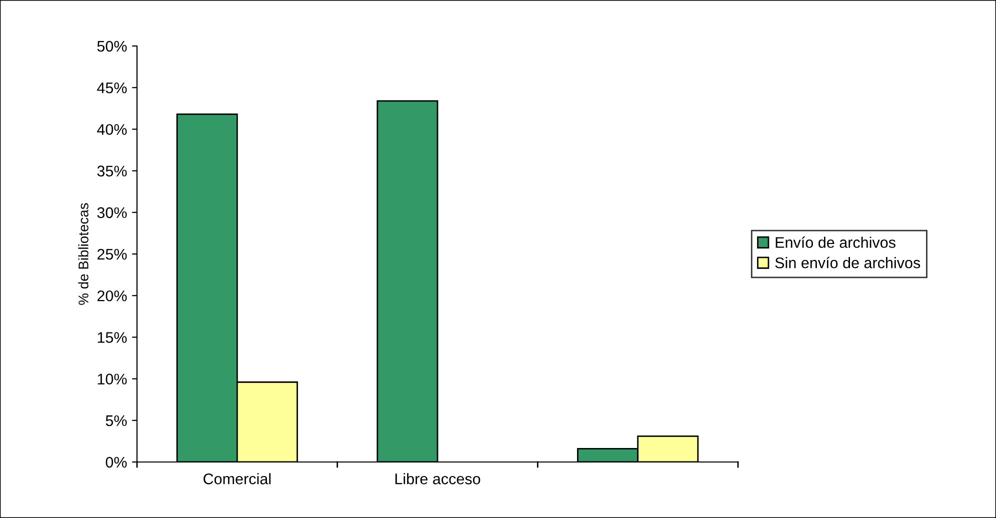  I want to click on x-tick-label: Libre acceso, so click(437, 478).